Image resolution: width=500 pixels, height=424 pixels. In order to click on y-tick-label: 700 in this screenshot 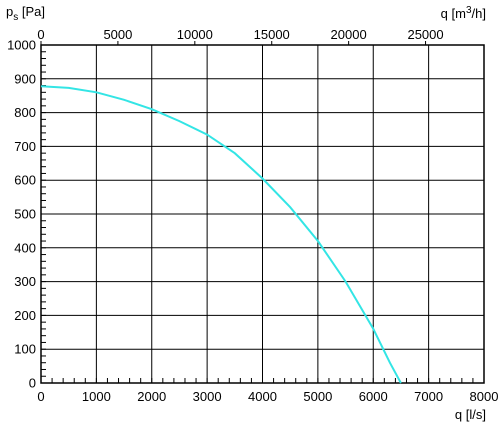, I will do `click(25, 146)`.